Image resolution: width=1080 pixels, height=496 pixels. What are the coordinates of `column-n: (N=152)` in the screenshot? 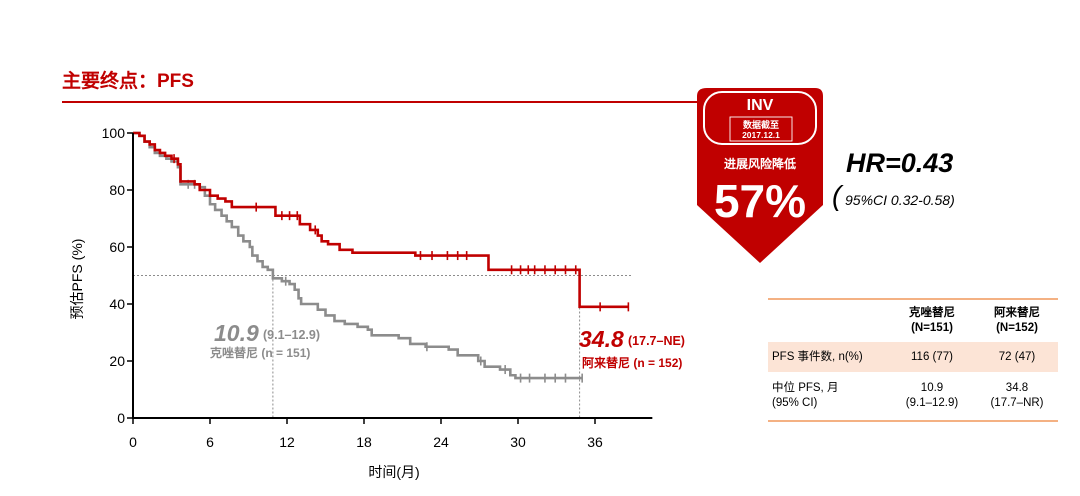 It's located at (1017, 328).